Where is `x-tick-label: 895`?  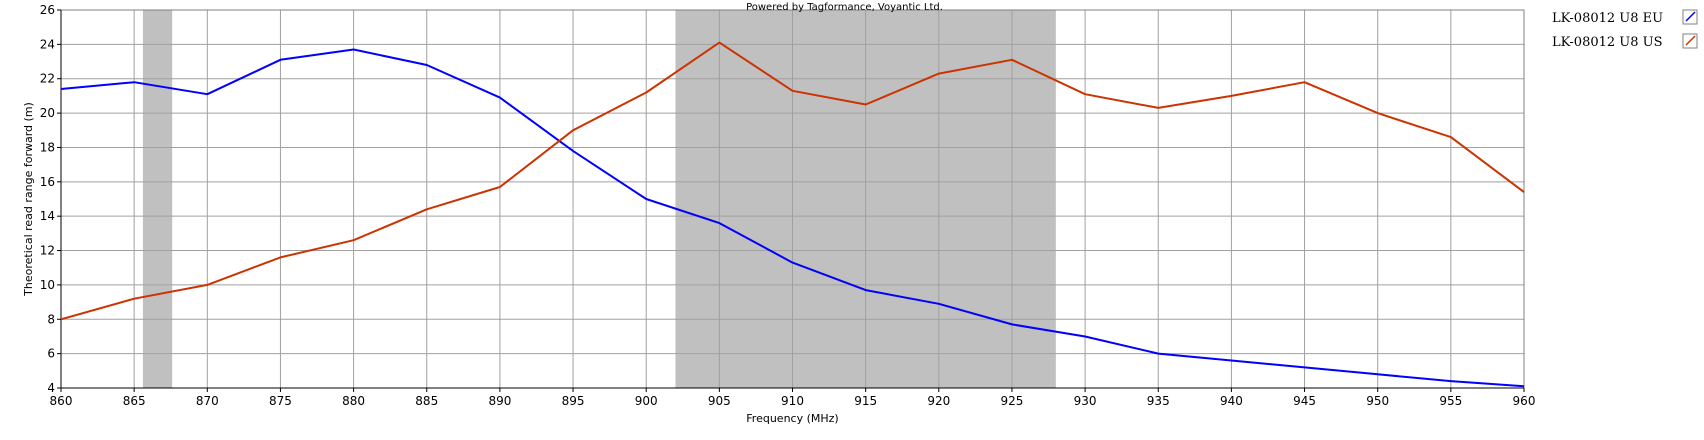
x-tick-label: 895 is located at coordinates (573, 401).